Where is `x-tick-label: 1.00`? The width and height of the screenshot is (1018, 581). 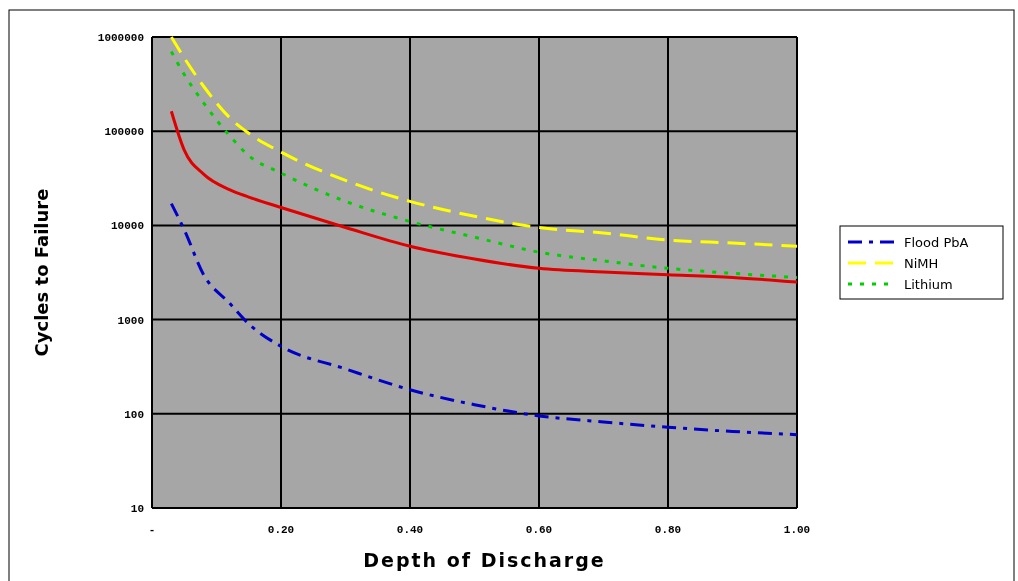 x-tick-label: 1.00 is located at coordinates (797, 530).